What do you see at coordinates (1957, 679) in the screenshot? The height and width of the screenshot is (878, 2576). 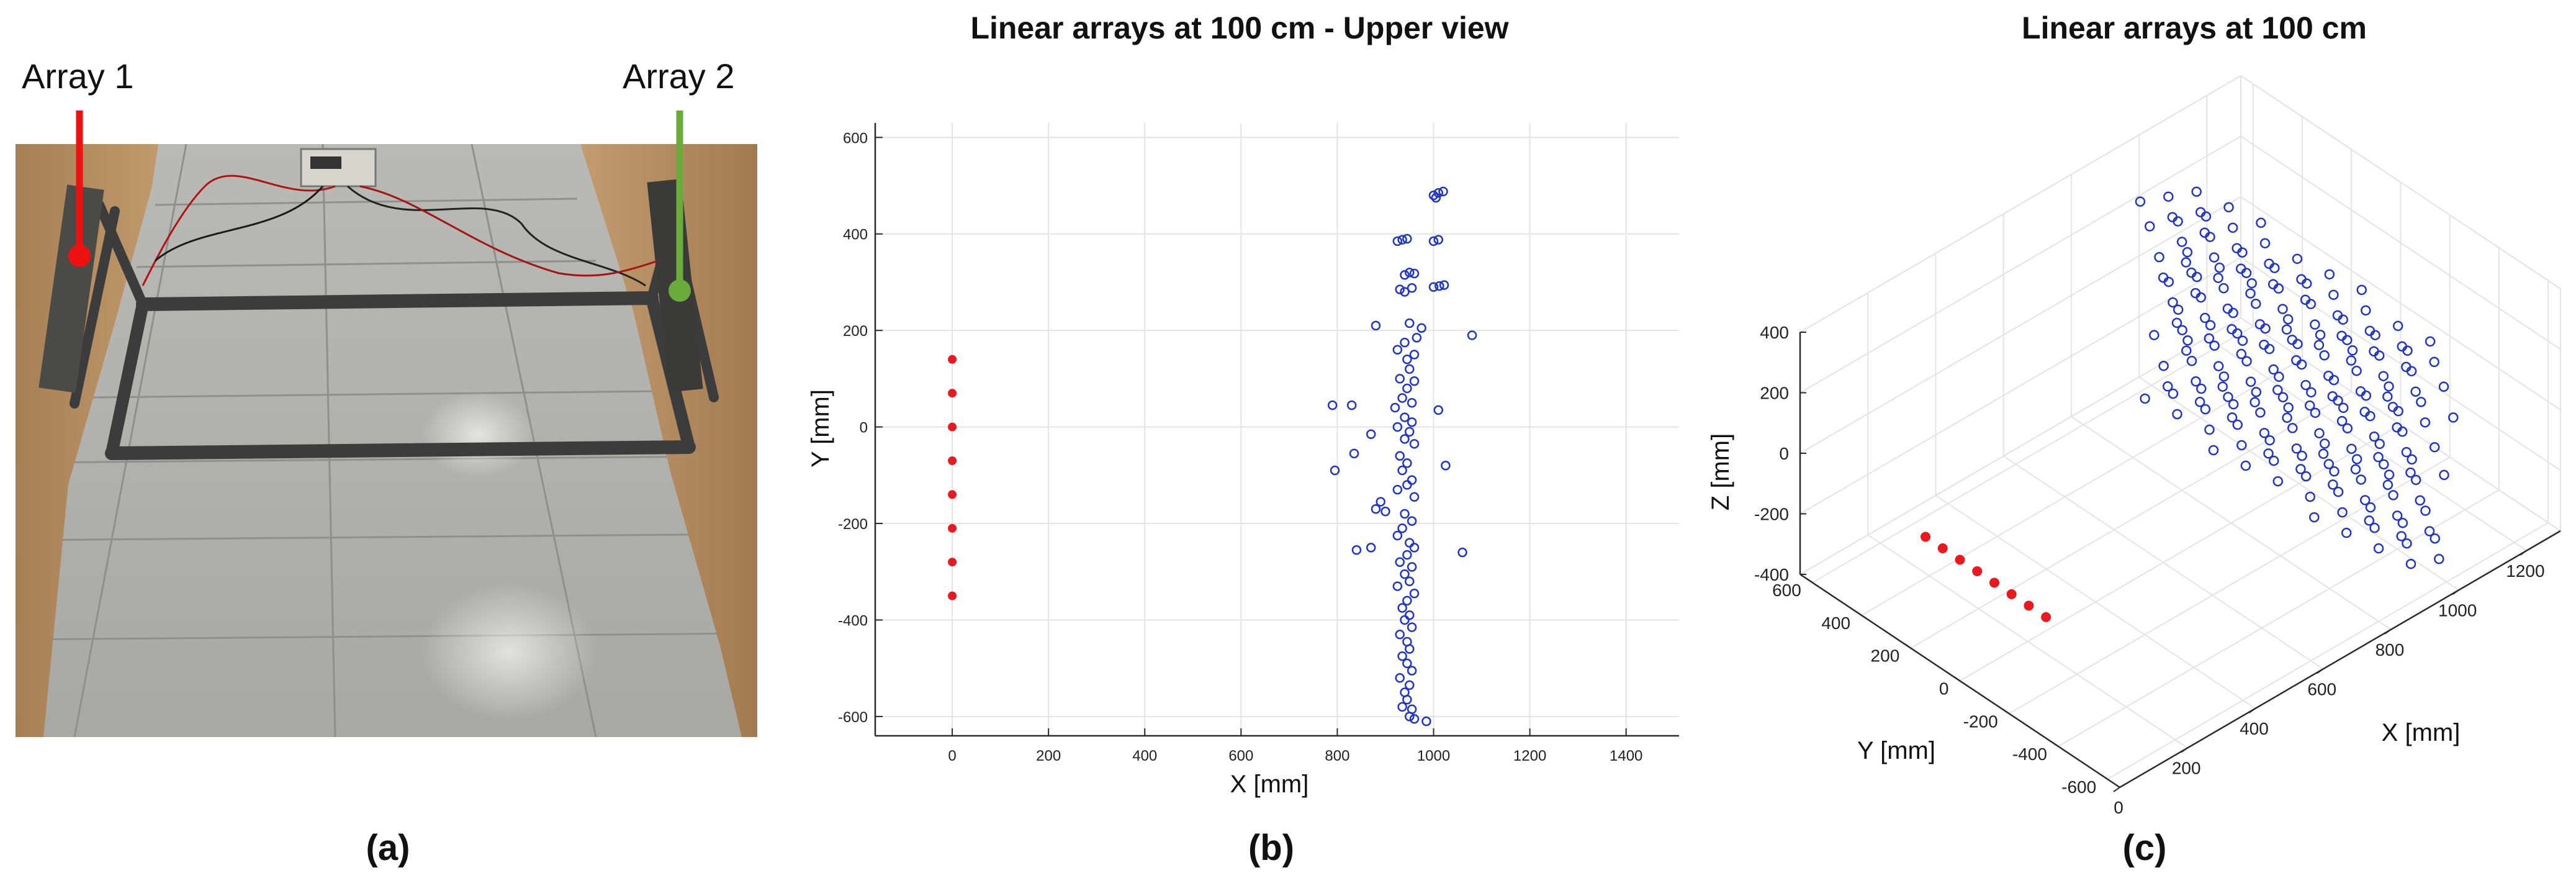 I see `y-tick` at bounding box center [1957, 679].